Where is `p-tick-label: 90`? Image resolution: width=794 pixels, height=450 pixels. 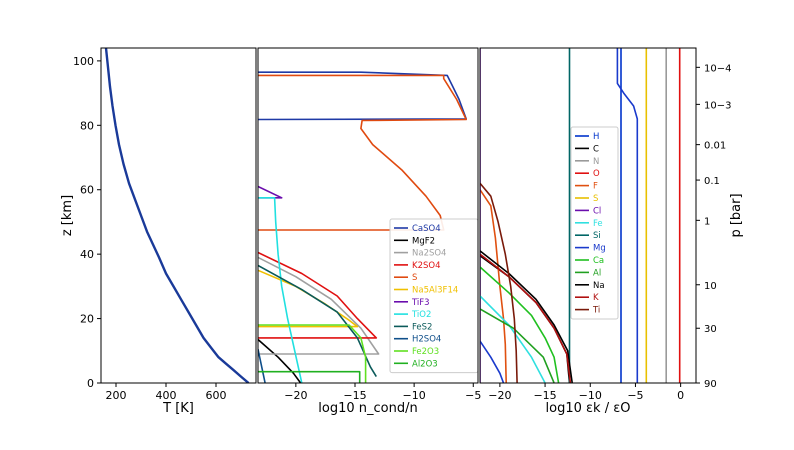 p-tick-label: 90 is located at coordinates (710, 384).